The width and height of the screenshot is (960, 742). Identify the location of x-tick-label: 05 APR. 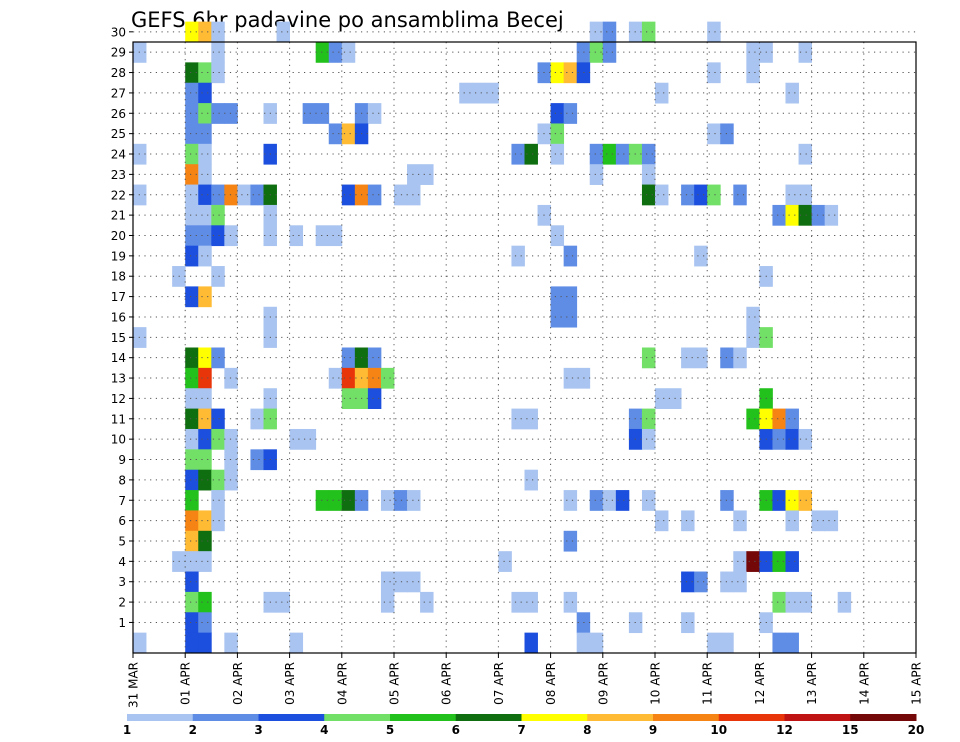
(395, 683).